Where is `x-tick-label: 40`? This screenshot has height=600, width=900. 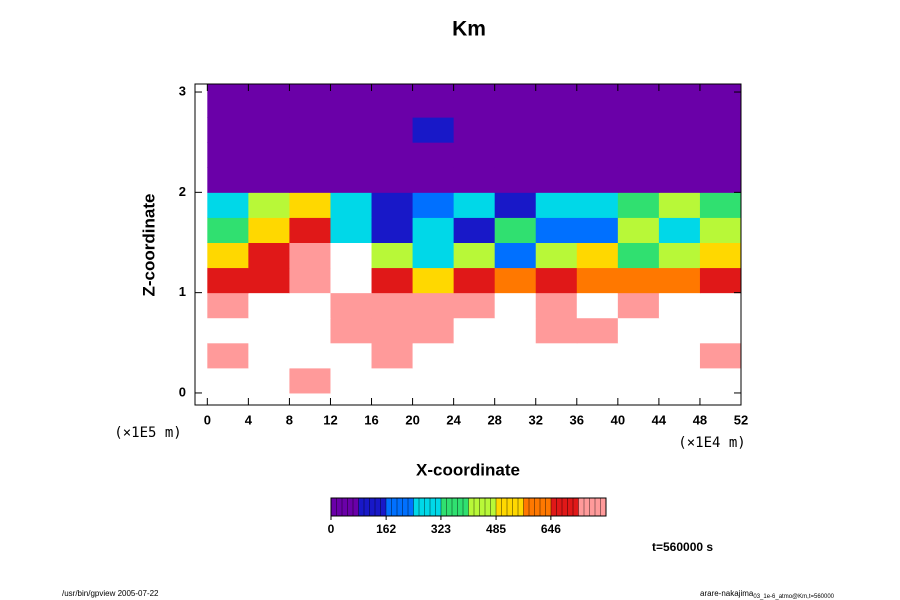 x-tick-label: 40 is located at coordinates (618, 419).